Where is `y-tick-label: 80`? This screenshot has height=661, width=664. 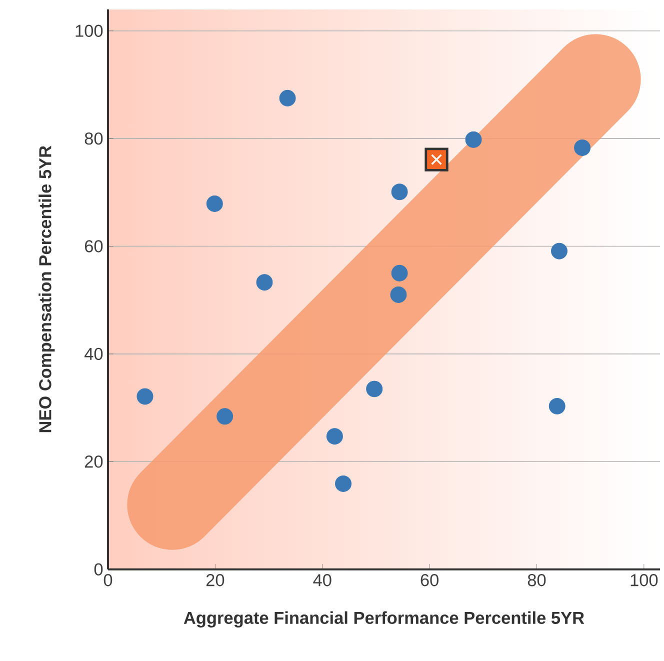
y-tick-label: 80 is located at coordinates (93, 138).